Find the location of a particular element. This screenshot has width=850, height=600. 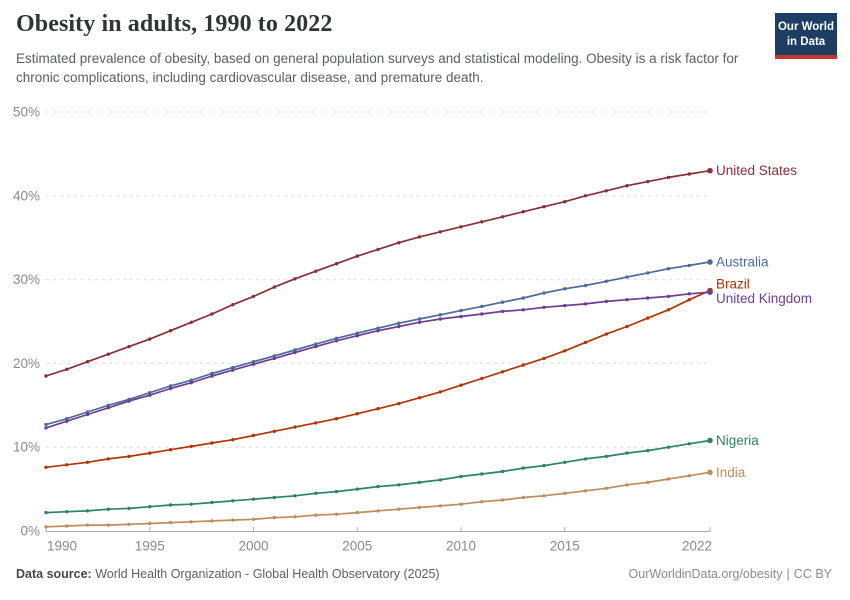

data-point-united-kingdom-1999 is located at coordinates (233, 370).